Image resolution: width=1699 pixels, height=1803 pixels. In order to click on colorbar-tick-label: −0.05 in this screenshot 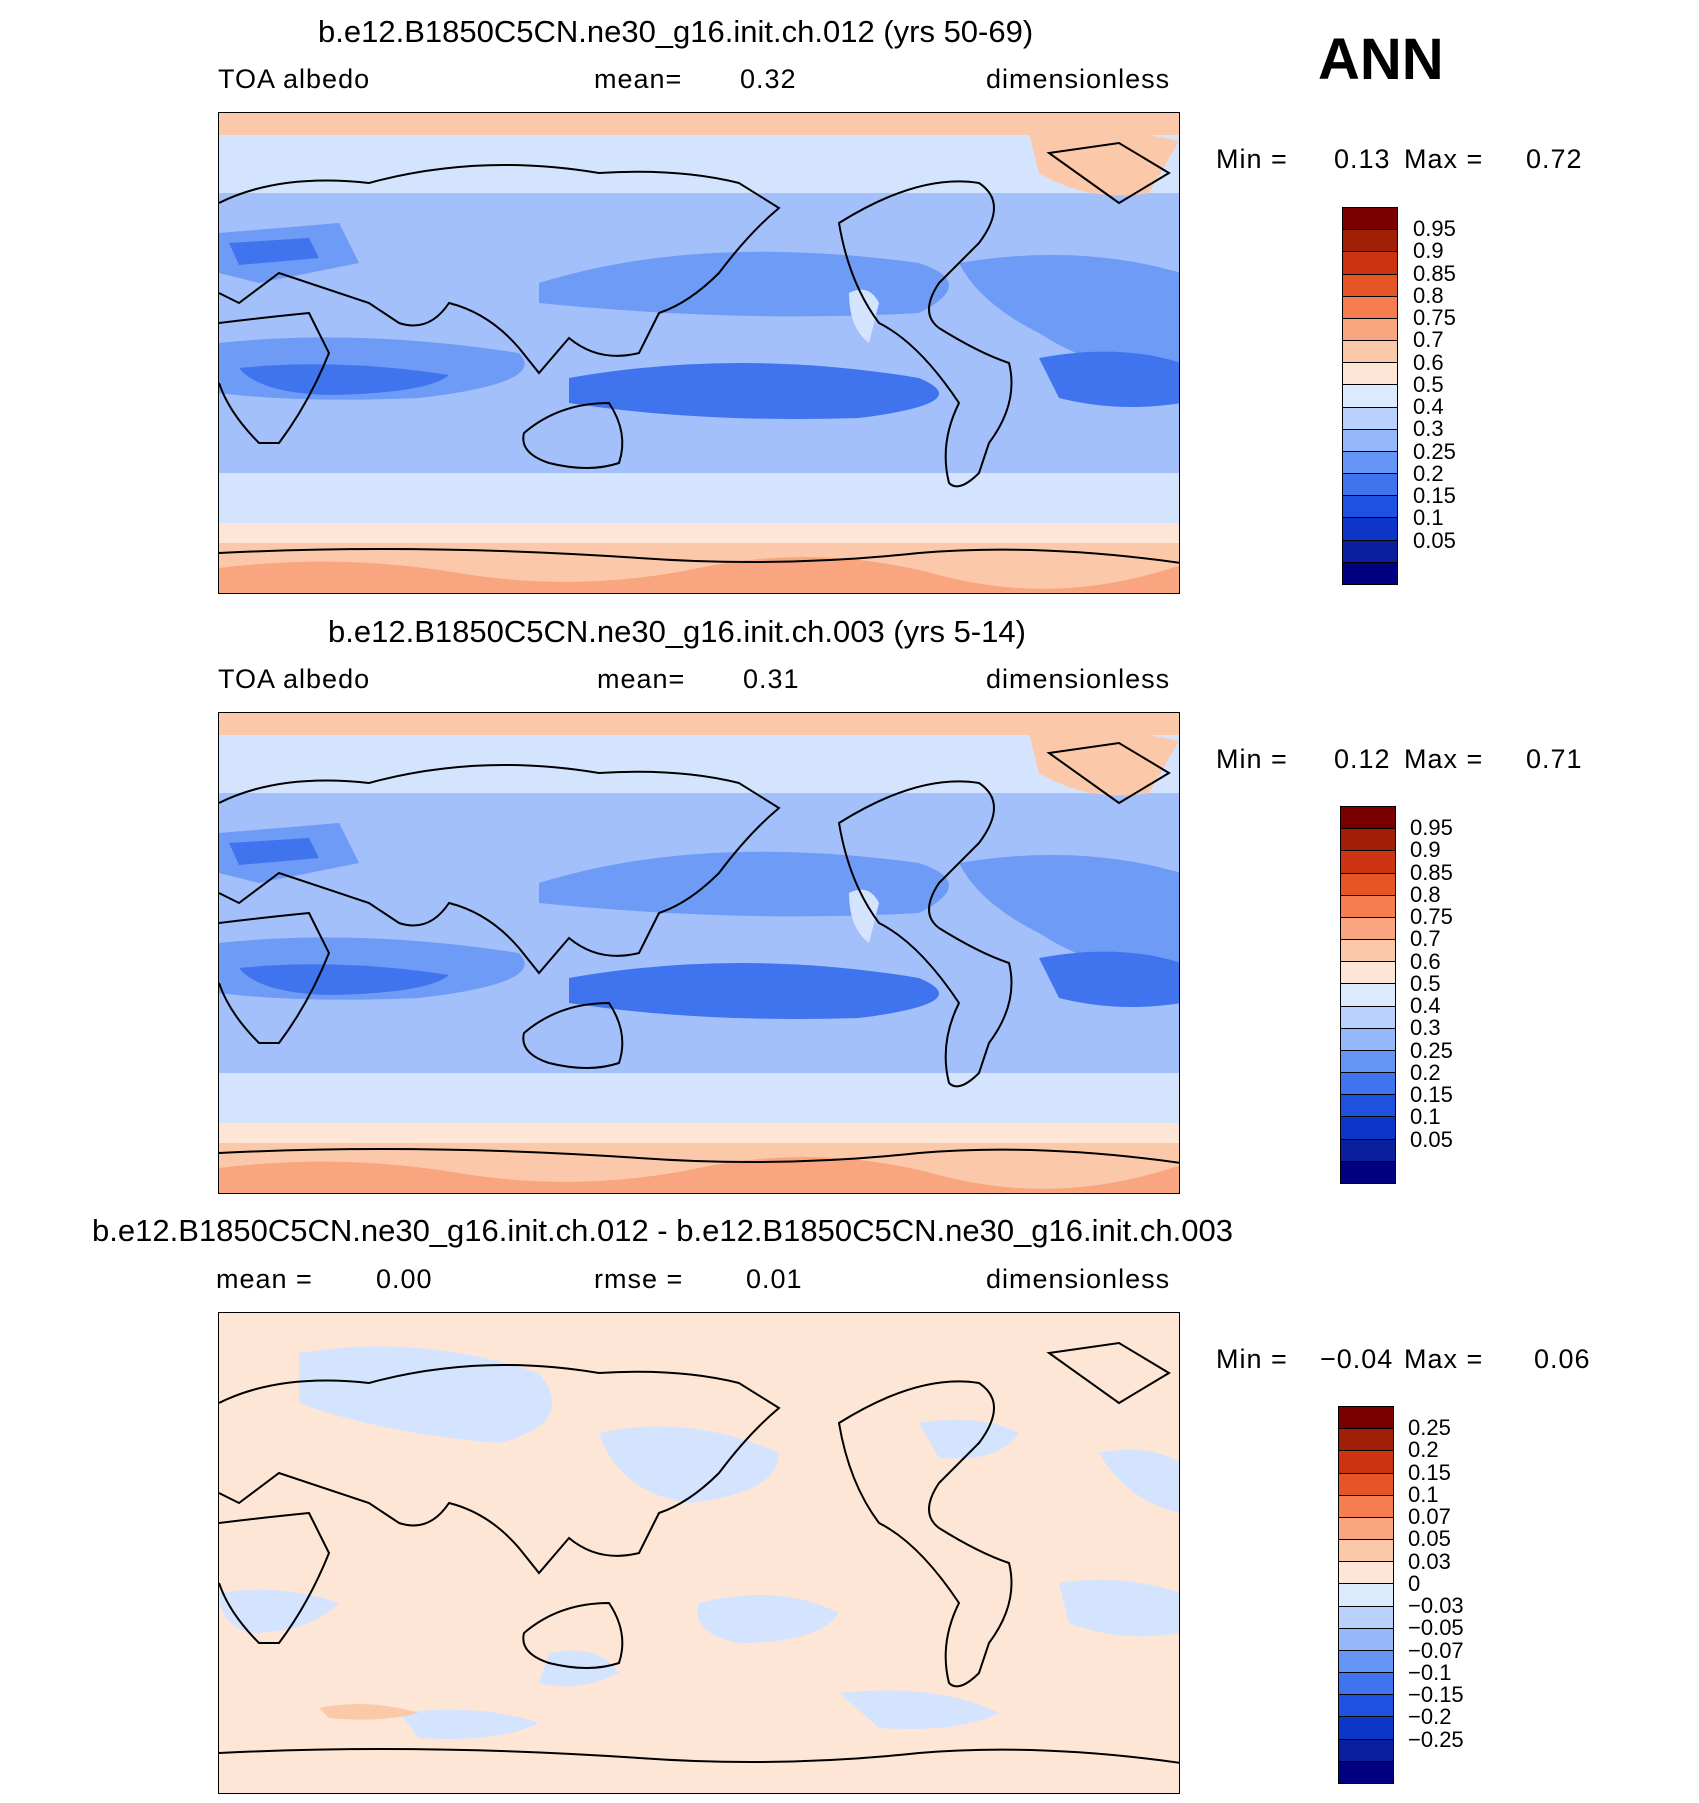, I will do `click(1436, 1628)`.